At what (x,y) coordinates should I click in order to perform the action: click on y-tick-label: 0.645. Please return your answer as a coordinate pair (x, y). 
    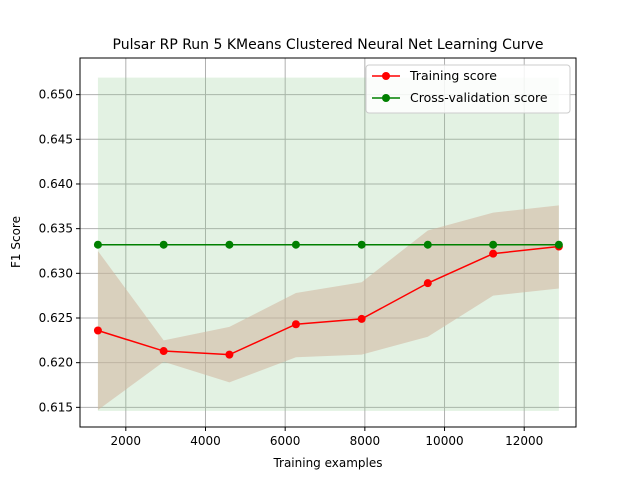
    Looking at the image, I should click on (56, 139).